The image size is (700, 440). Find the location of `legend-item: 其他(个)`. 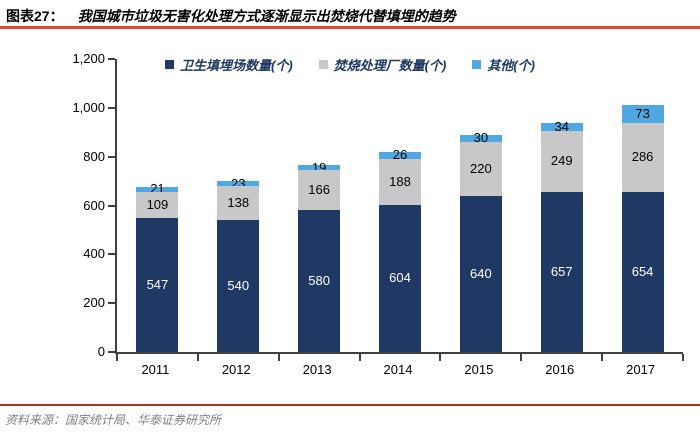

legend-item: 其他(个) is located at coordinates (503, 64).